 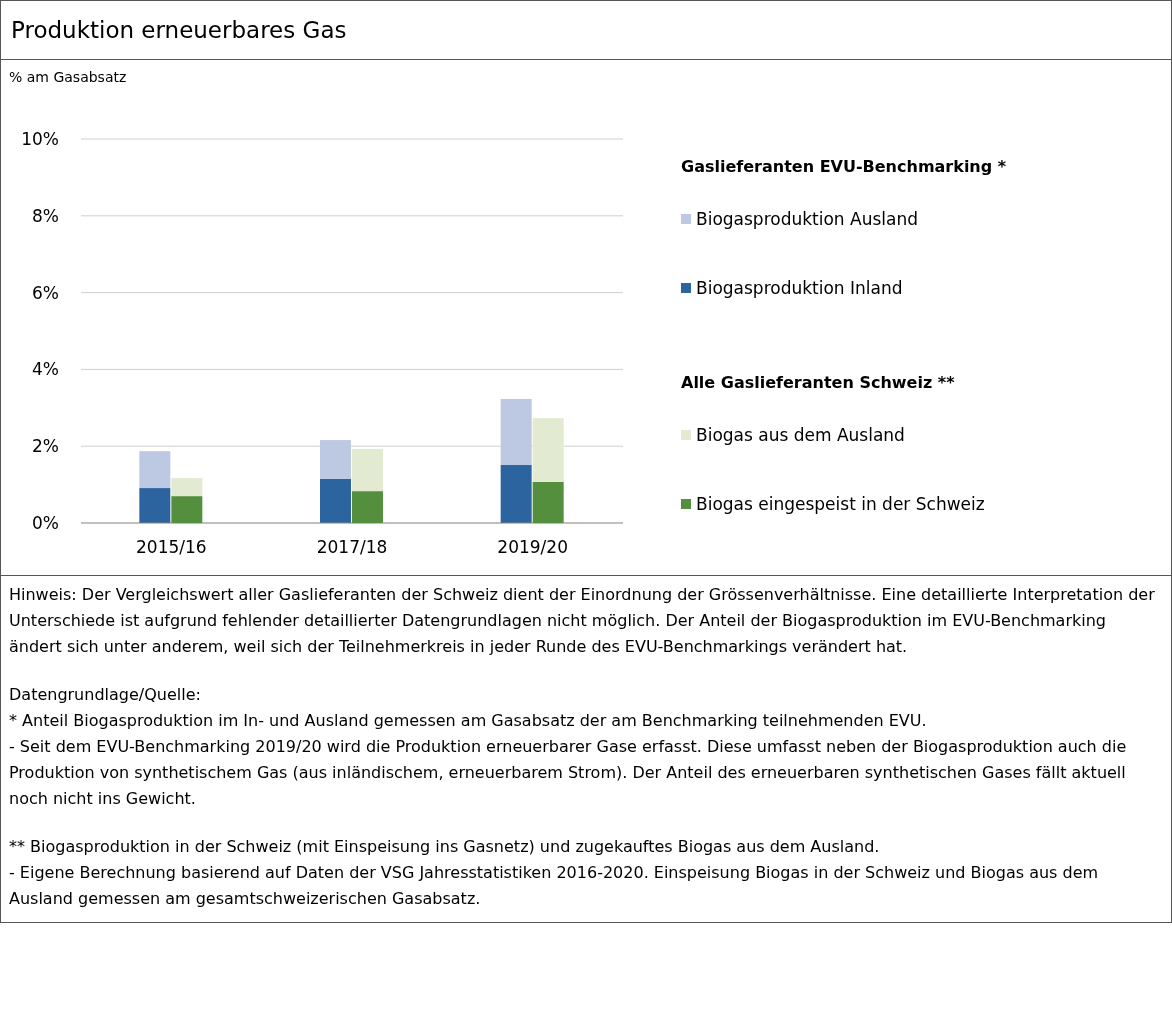 What do you see at coordinates (445, 847) in the screenshot?
I see `text: ** Biogasproduktion in der Schweiz (mit Einspeisung ins Gasnetz) und zugekauftes Biogas aus dem Ausland.` at bounding box center [445, 847].